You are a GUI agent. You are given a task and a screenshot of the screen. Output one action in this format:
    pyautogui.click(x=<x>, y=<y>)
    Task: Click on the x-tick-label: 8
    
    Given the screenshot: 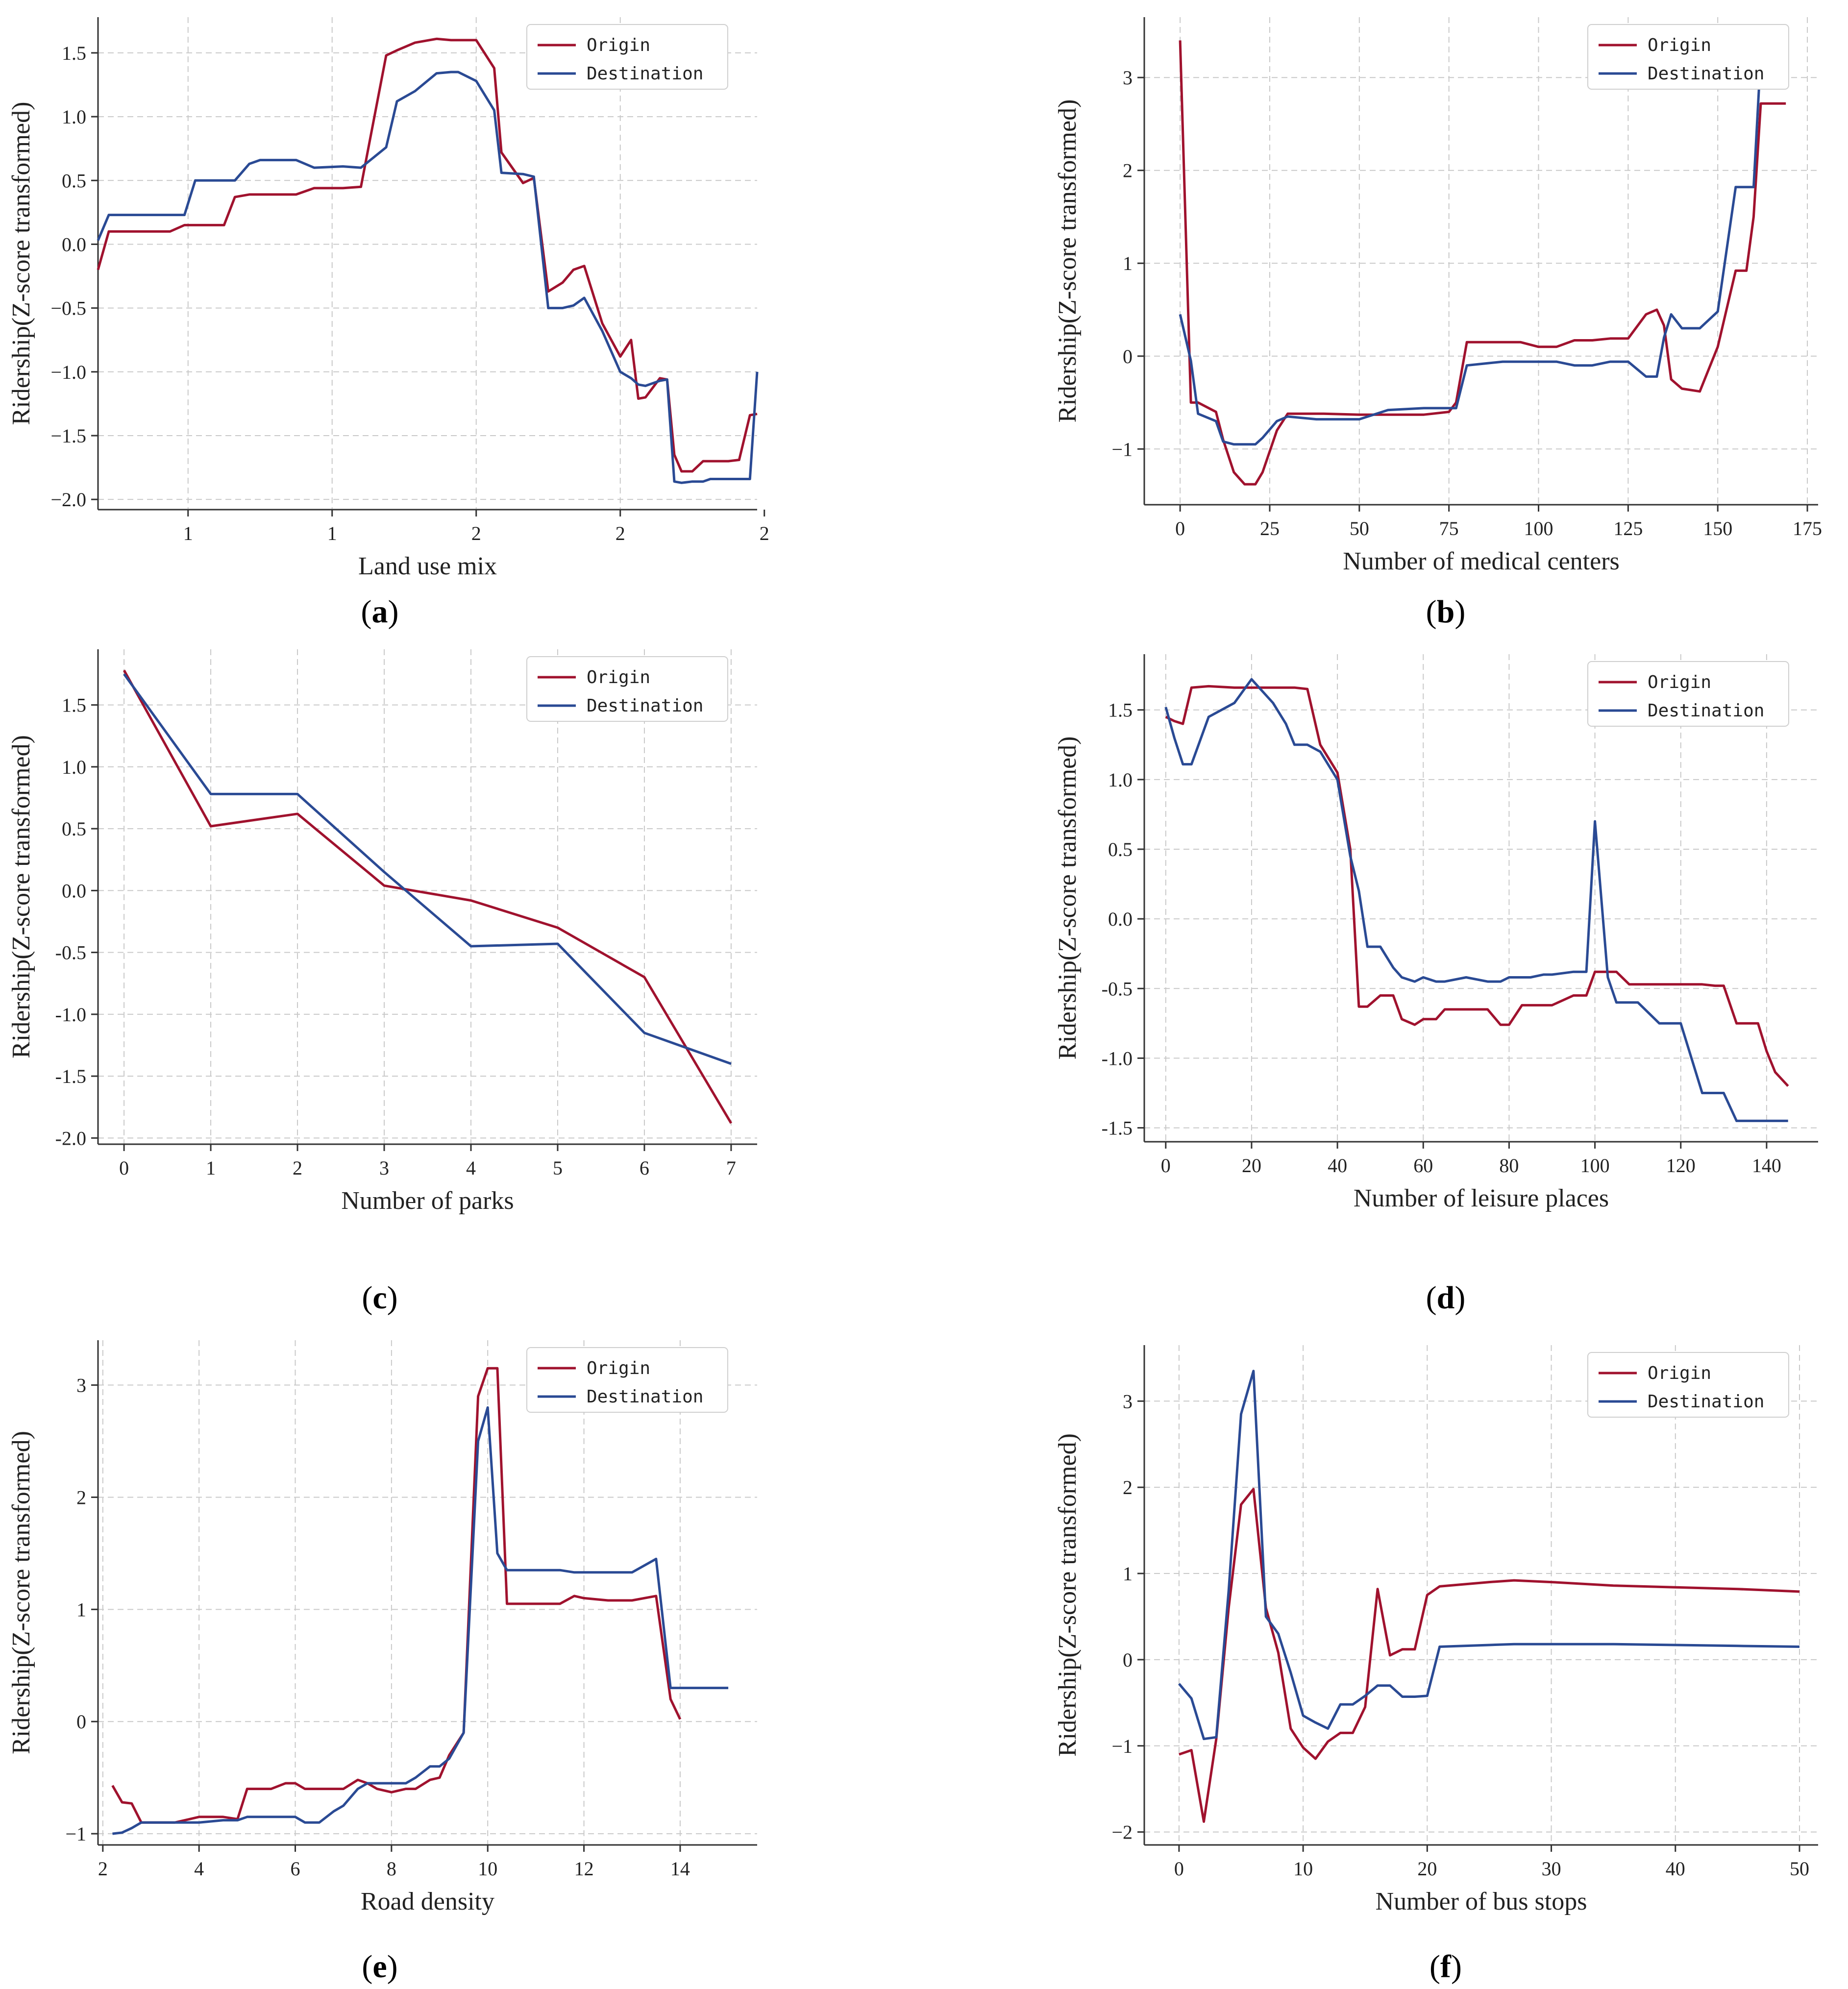 What is the action you would take?
    pyautogui.click(x=392, y=1869)
    